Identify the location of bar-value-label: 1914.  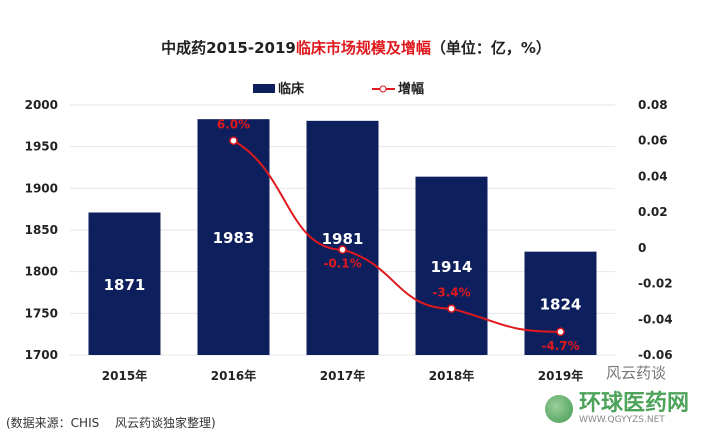
(452, 267).